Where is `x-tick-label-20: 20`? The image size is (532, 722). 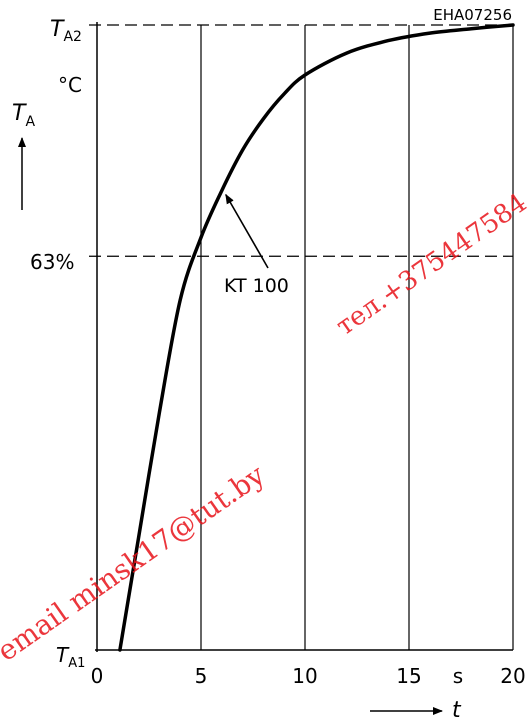 x-tick-label-20: 20 is located at coordinates (512, 676).